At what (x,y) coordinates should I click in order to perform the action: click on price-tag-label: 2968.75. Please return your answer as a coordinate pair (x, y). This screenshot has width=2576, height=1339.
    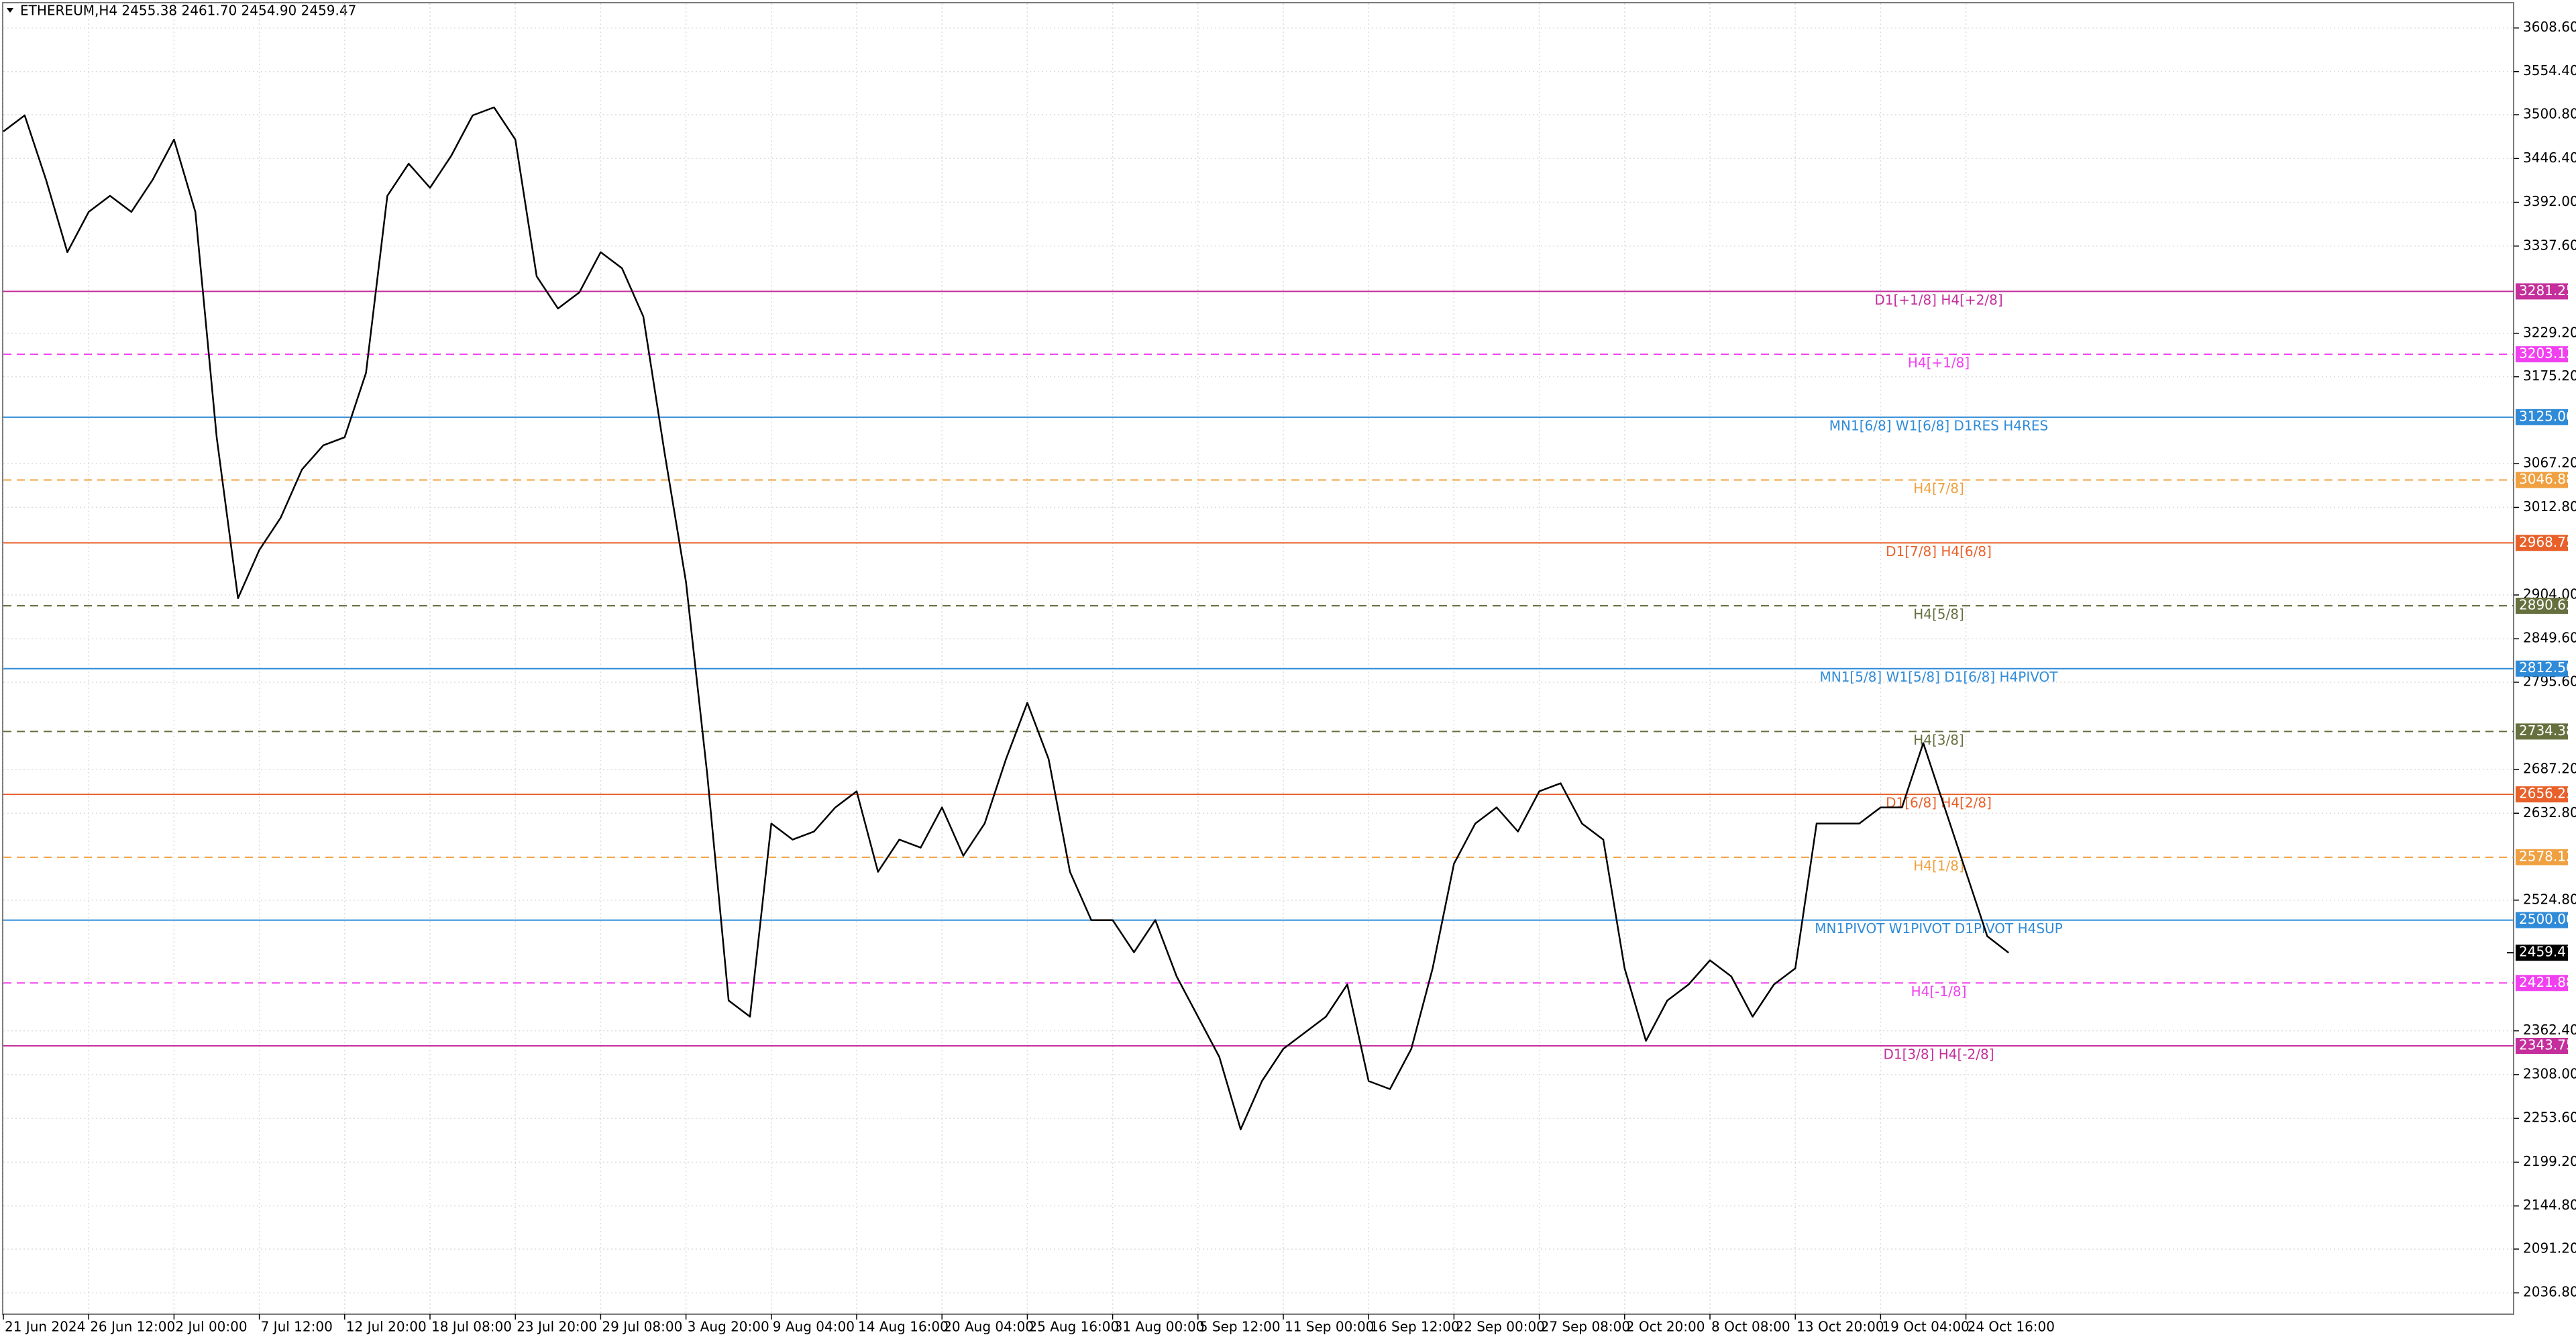
    Looking at the image, I should click on (2547, 542).